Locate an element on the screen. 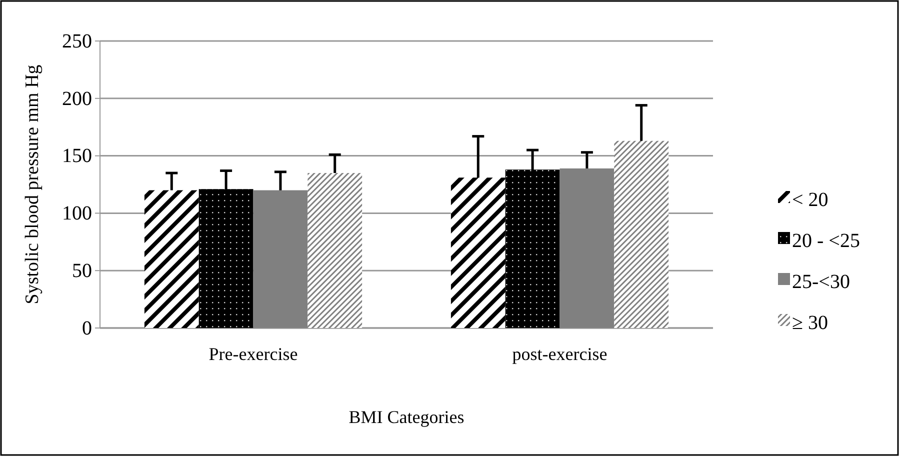 The width and height of the screenshot is (900, 457). y-tick-label: 0 is located at coordinates (87, 328).